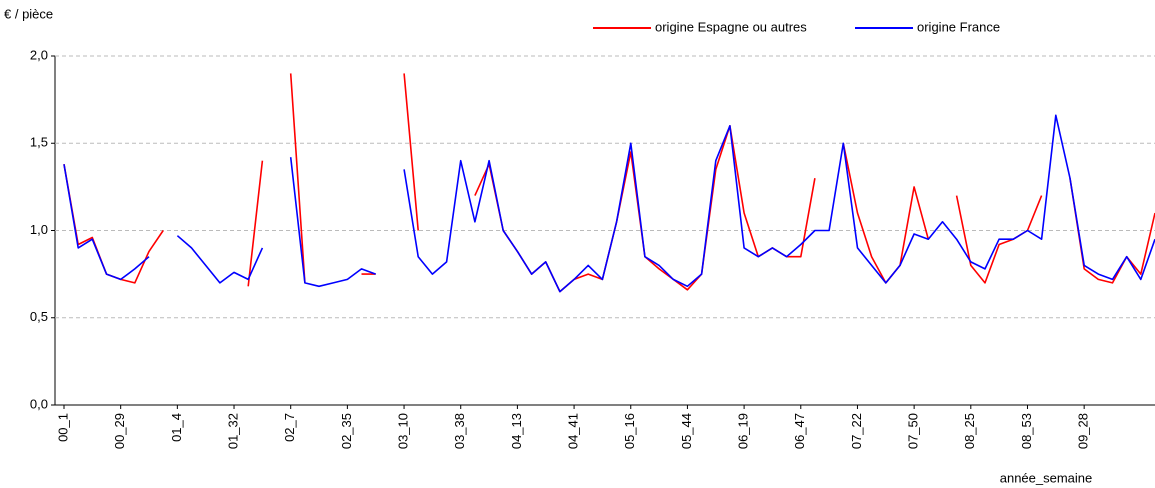  Describe the element at coordinates (39, 316) in the screenshot. I see `y-tick-label: 0,5` at that location.